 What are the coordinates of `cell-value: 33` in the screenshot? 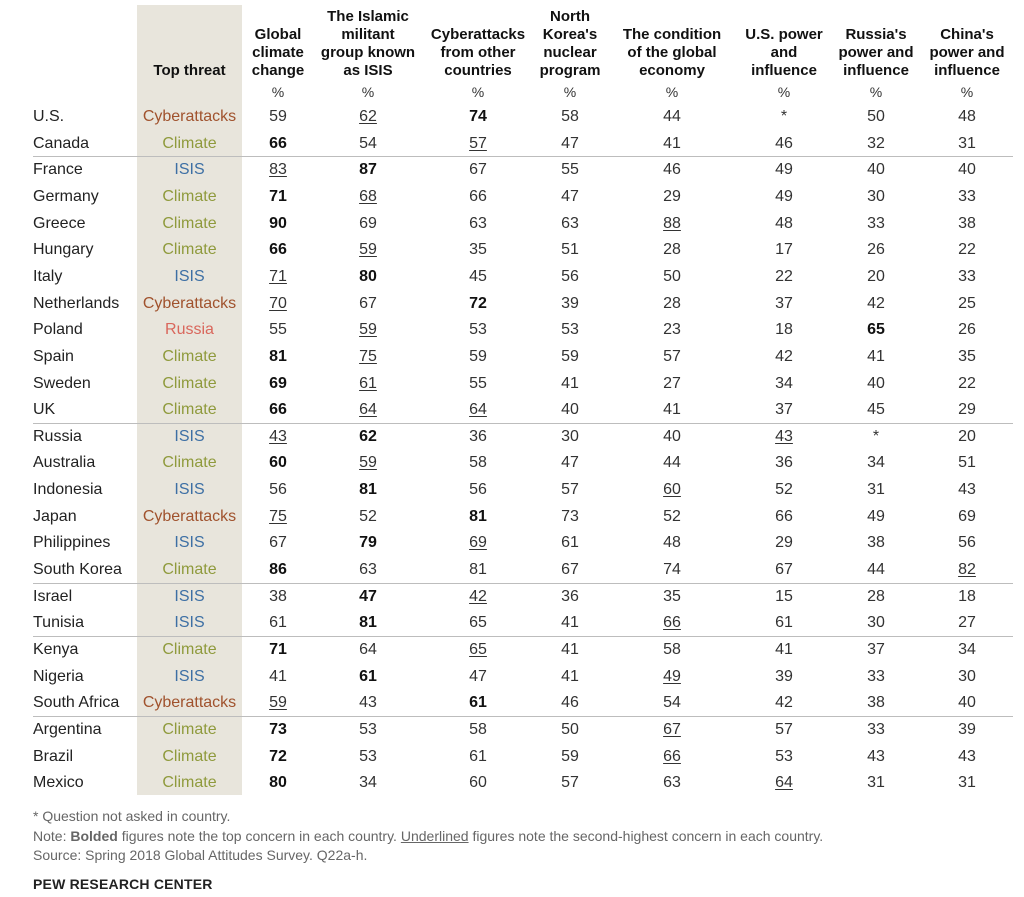 It's located at (967, 196).